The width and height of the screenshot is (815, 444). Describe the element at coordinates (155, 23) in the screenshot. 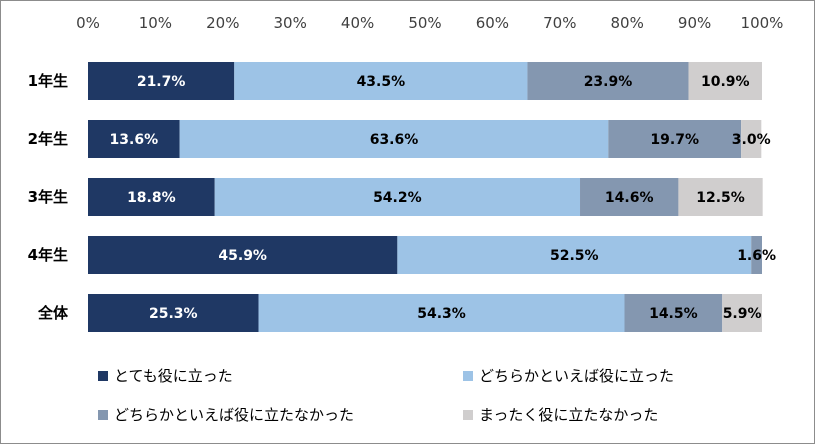

I see `x-tick-label: 10%` at that location.